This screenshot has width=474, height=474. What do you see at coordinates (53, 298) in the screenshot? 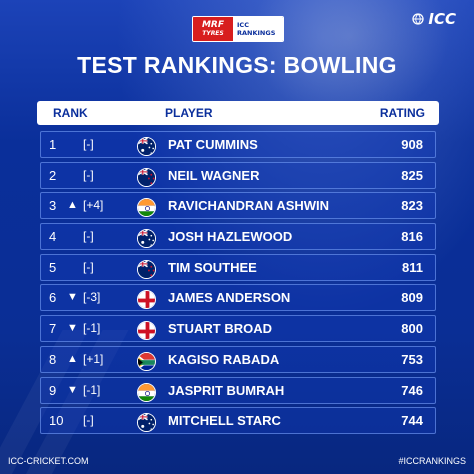
I see `rank-number: 6` at bounding box center [53, 298].